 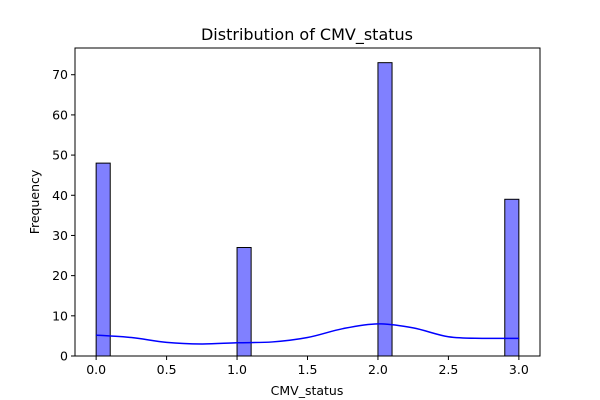 What do you see at coordinates (307, 390) in the screenshot?
I see `x-axis-label: CMV_status` at bounding box center [307, 390].